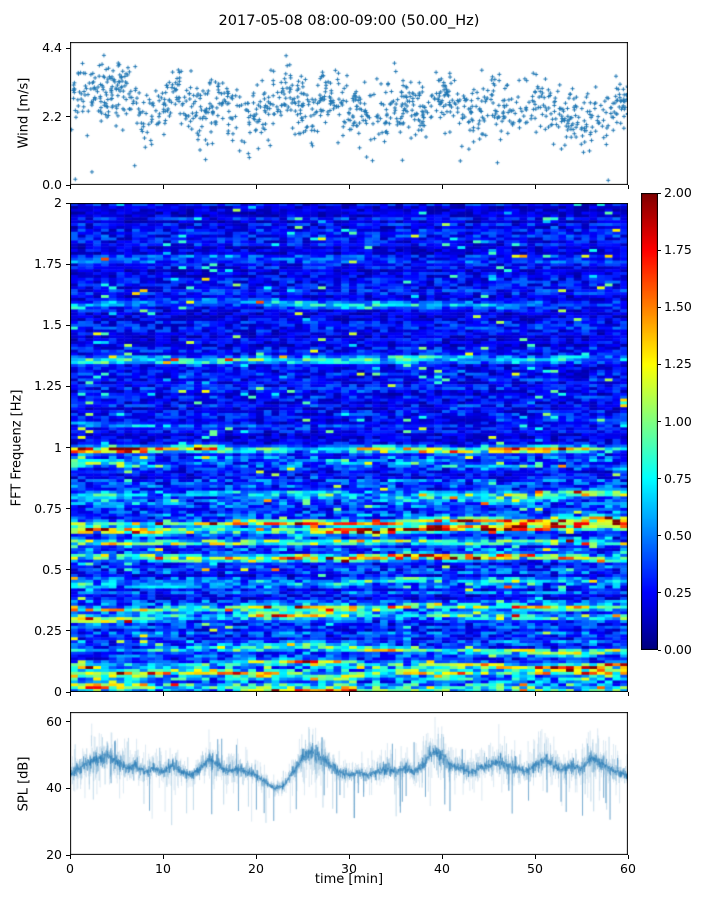 The height and width of the screenshot is (900, 720). I want to click on y-tick-label: 2.2, so click(52, 116).